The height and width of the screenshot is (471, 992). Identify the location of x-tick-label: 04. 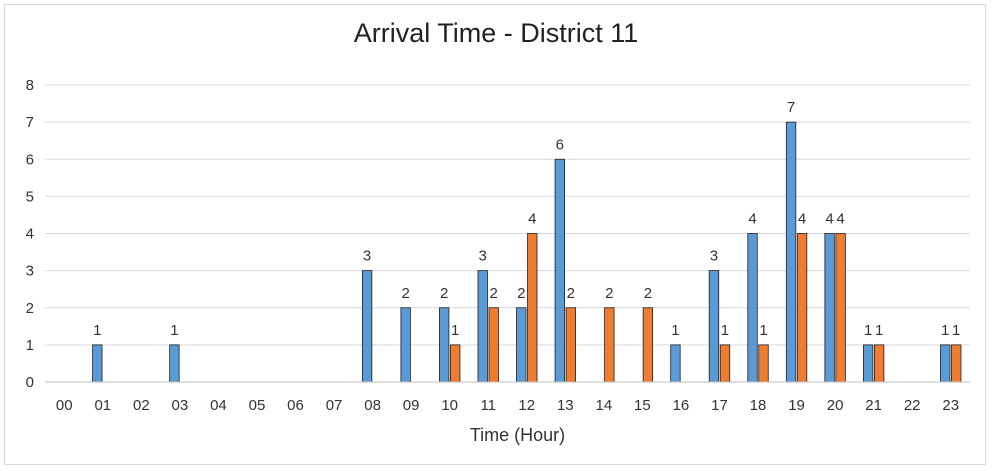
(218, 405).